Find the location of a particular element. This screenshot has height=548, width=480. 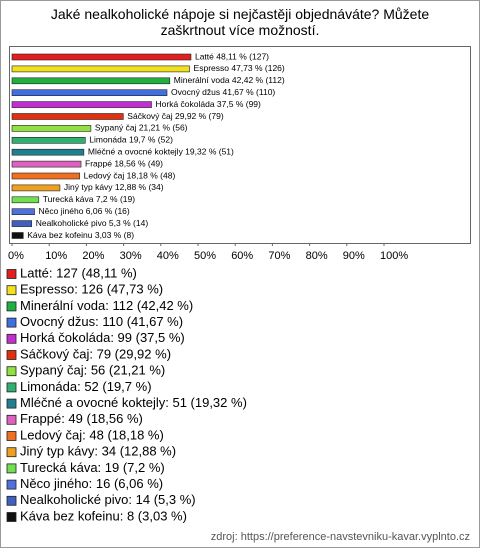

bar-label: Mléčné a ovocné koktejly 19,32 % (51) is located at coordinates (161, 151).